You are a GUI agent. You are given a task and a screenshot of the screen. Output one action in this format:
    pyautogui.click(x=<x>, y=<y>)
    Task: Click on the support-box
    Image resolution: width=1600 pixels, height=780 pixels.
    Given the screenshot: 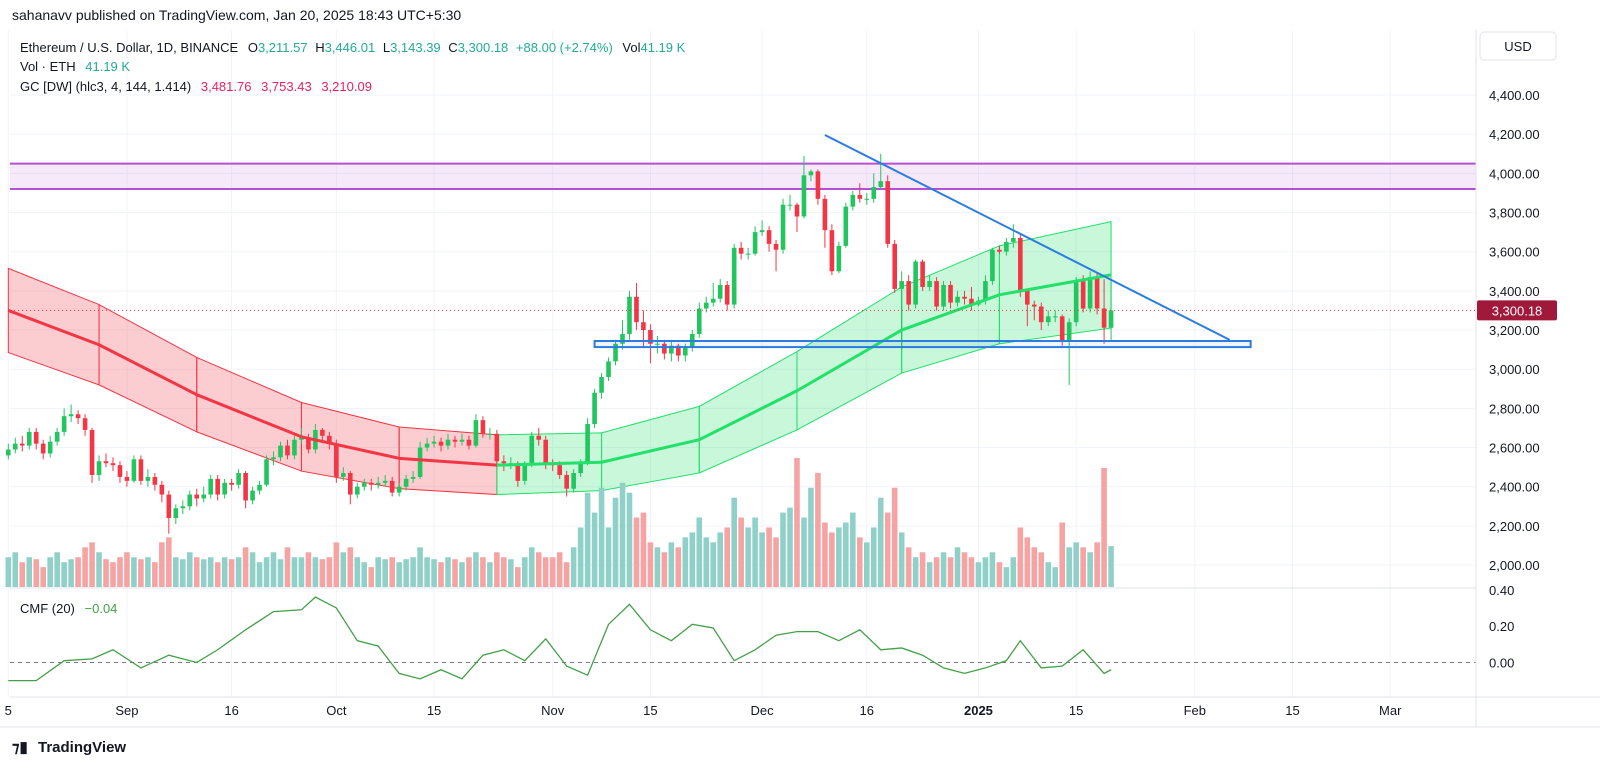 What is the action you would take?
    pyautogui.click(x=922, y=344)
    